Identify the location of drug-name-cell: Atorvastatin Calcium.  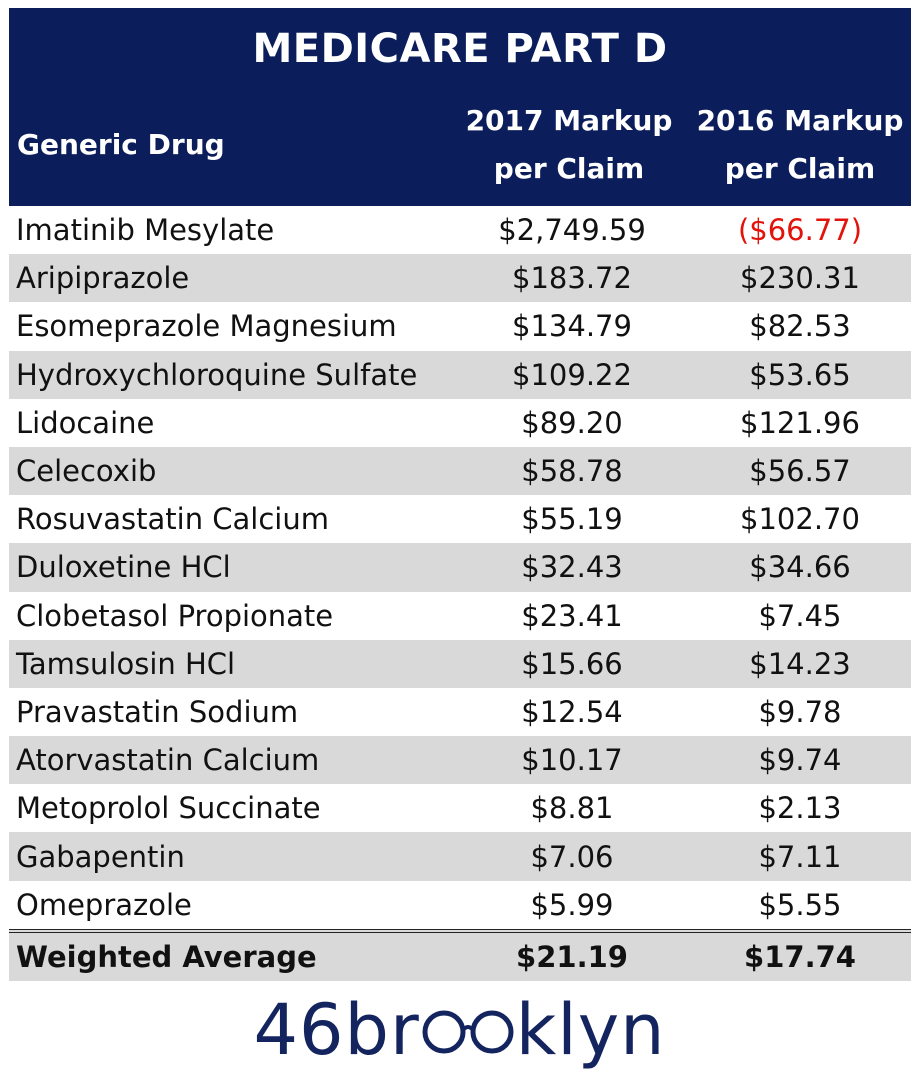
(168, 760).